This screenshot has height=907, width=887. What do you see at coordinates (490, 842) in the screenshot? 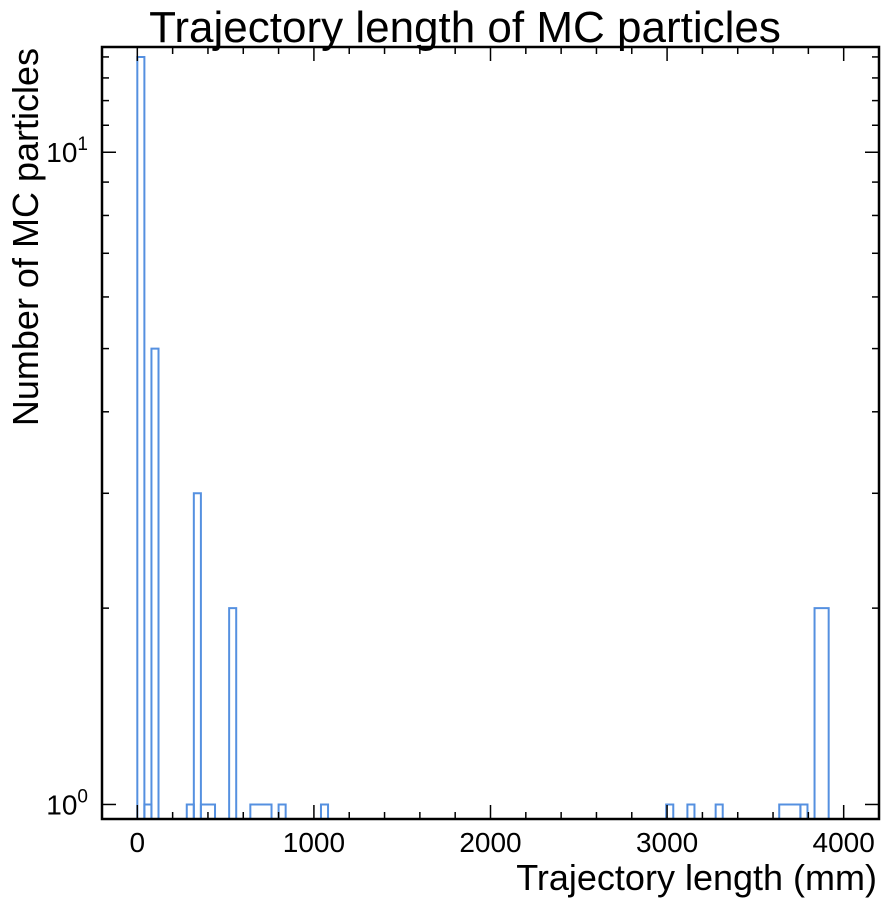
I see `x-tick-label: 2000` at bounding box center [490, 842].